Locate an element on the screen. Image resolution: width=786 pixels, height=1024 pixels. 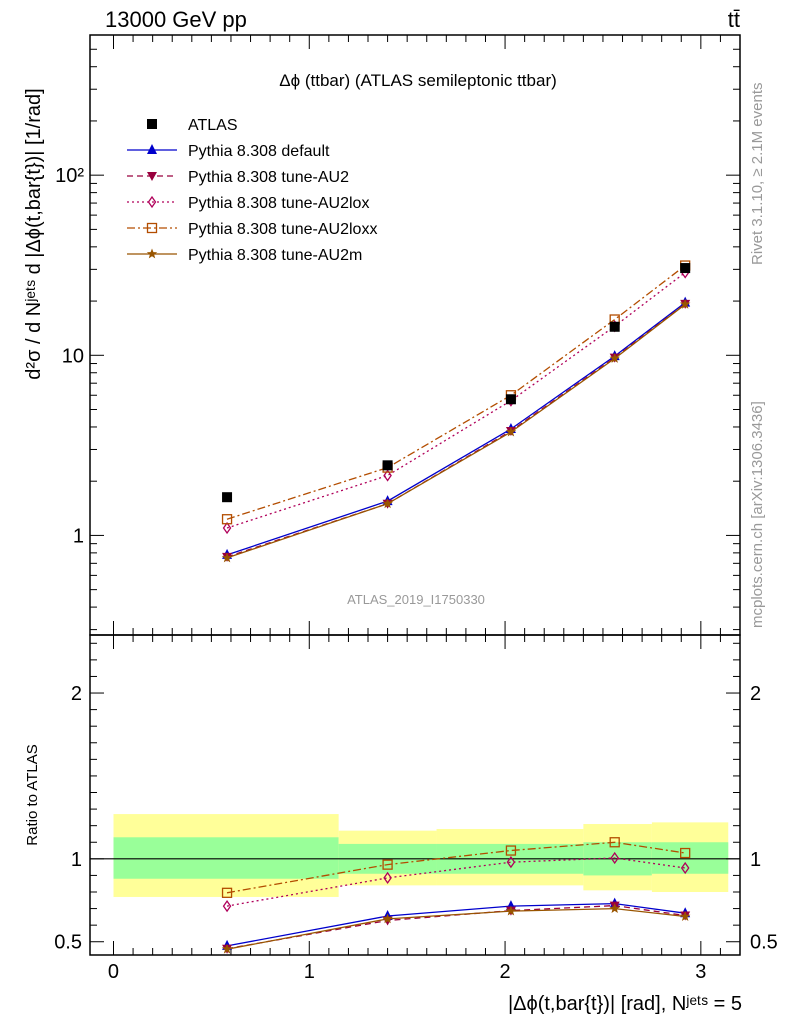
energy-label: 13000 GeV pp is located at coordinates (176, 19).